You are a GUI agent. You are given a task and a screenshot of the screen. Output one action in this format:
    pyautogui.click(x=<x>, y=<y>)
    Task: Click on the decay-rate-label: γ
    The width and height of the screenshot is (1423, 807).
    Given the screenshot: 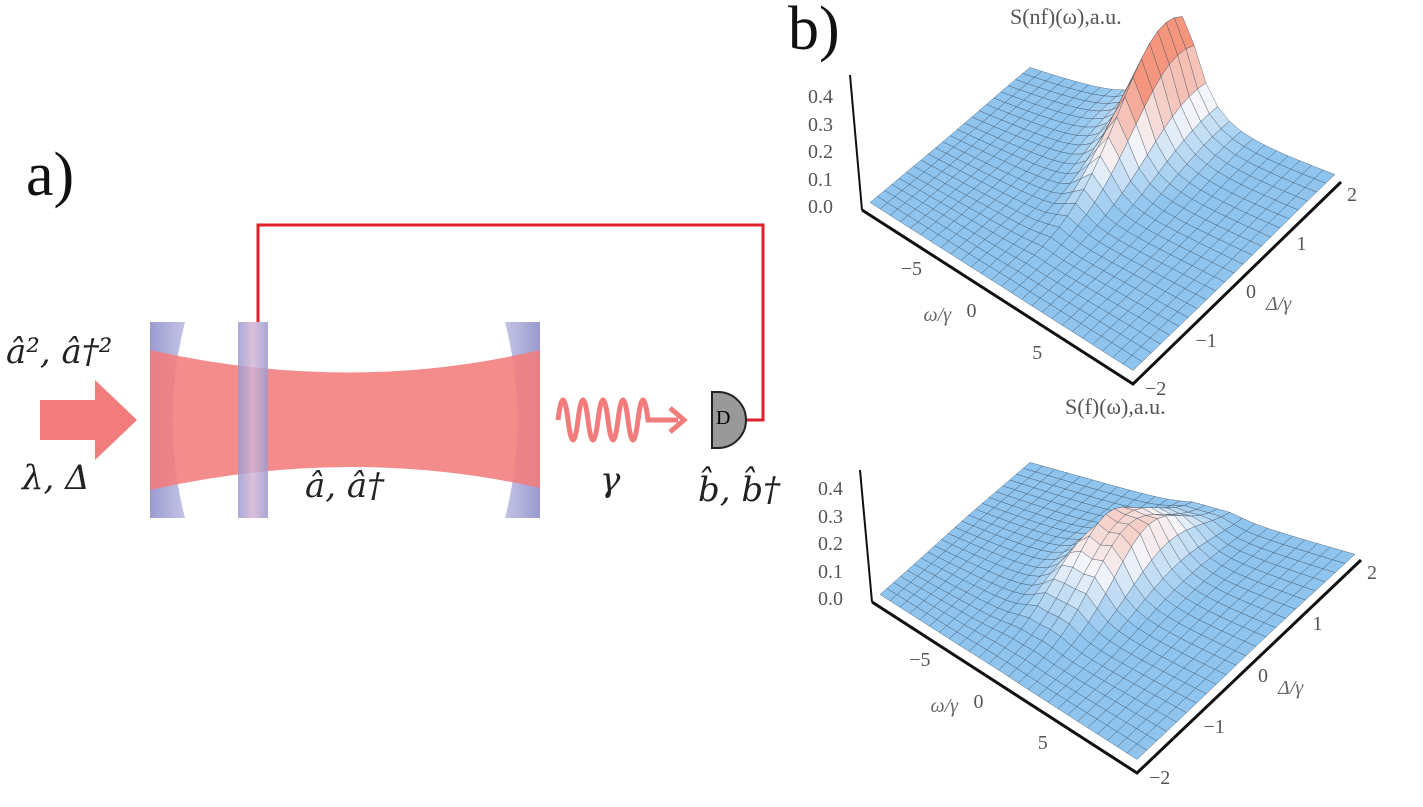 What is the action you would take?
    pyautogui.click(x=610, y=480)
    